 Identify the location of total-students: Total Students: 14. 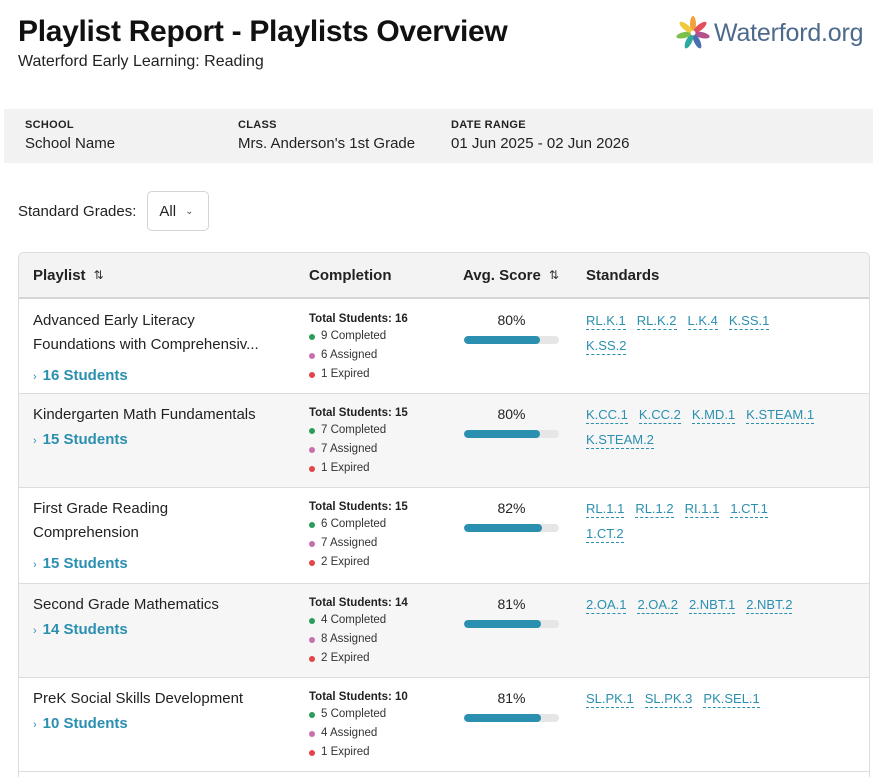
(358, 603).